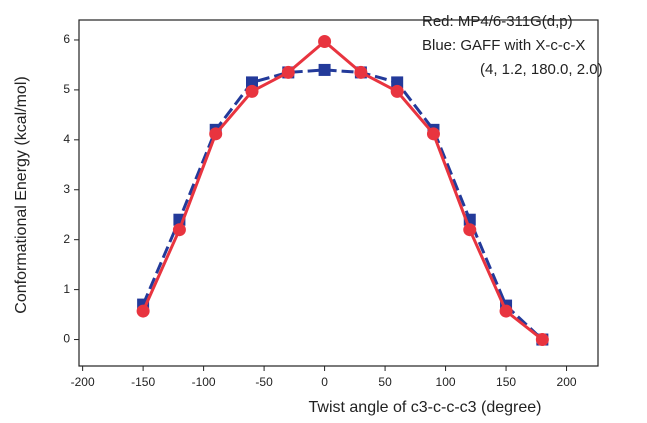  I want to click on annotation: Red: MP4/6-311G(d,p), so click(497, 21).